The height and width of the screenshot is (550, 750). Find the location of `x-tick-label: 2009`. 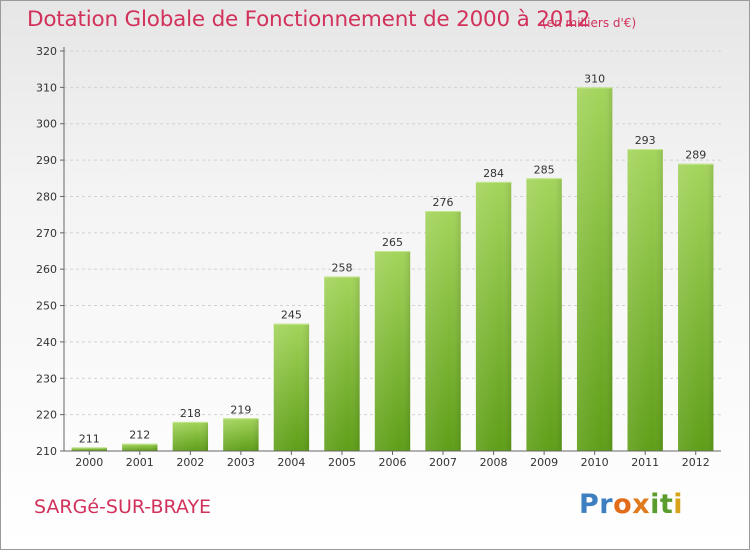

x-tick-label: 2009 is located at coordinates (544, 462).